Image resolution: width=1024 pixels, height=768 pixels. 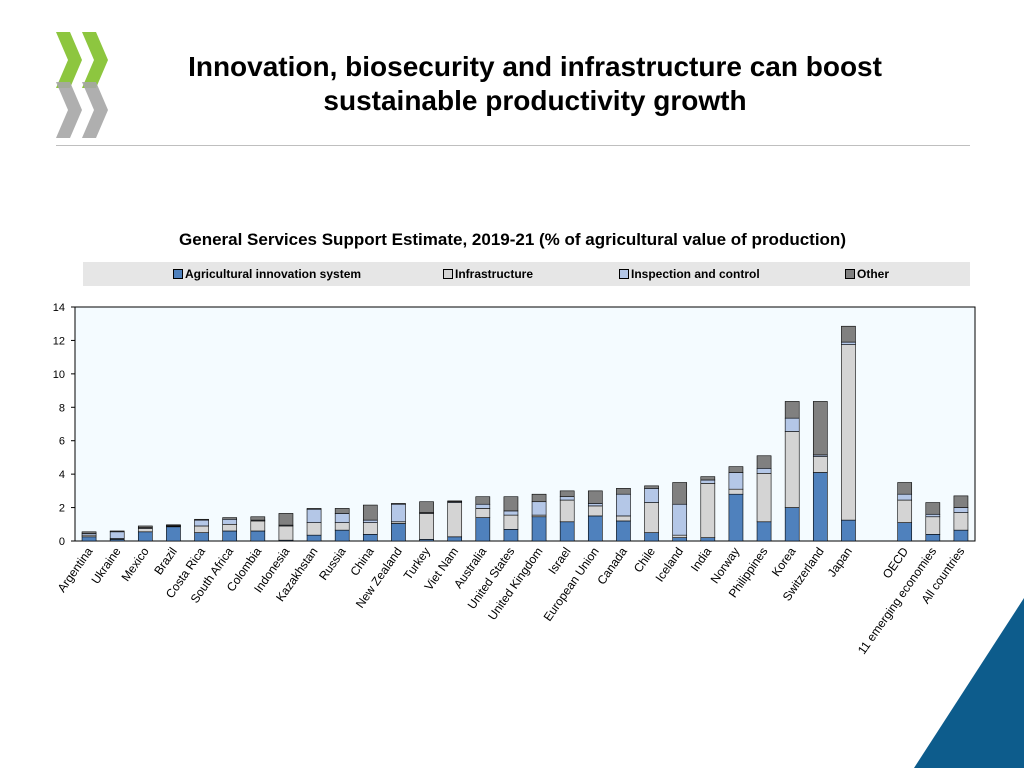 What do you see at coordinates (840, 562) in the screenshot?
I see `x-category-label: Japan` at bounding box center [840, 562].